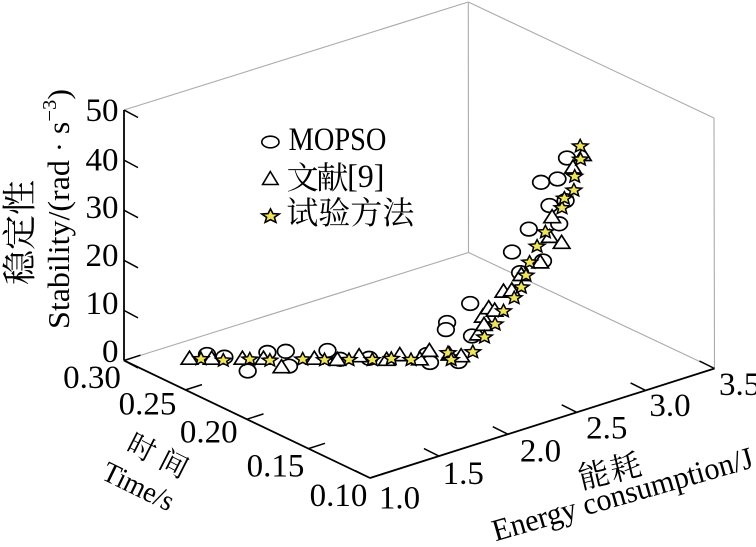 The width and height of the screenshot is (756, 547). I want to click on svg-text: 0.10, so click(339, 496).